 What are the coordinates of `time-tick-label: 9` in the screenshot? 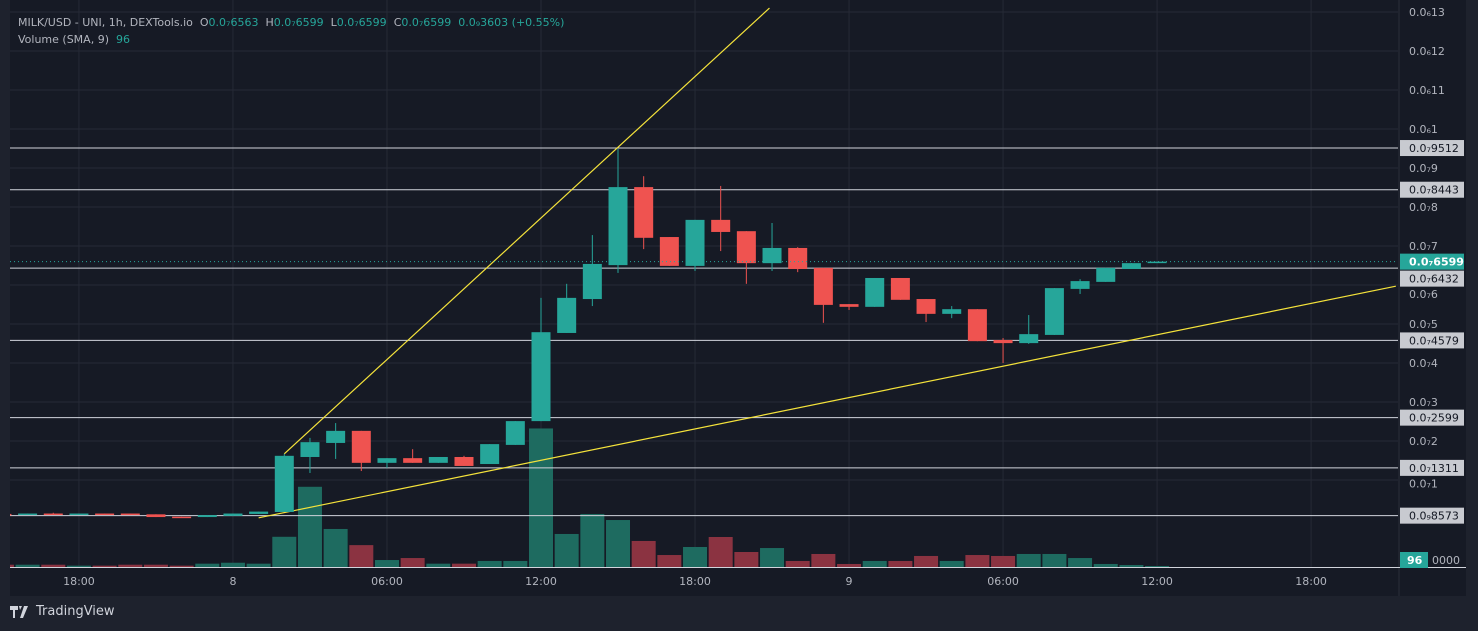 It's located at (849, 581).